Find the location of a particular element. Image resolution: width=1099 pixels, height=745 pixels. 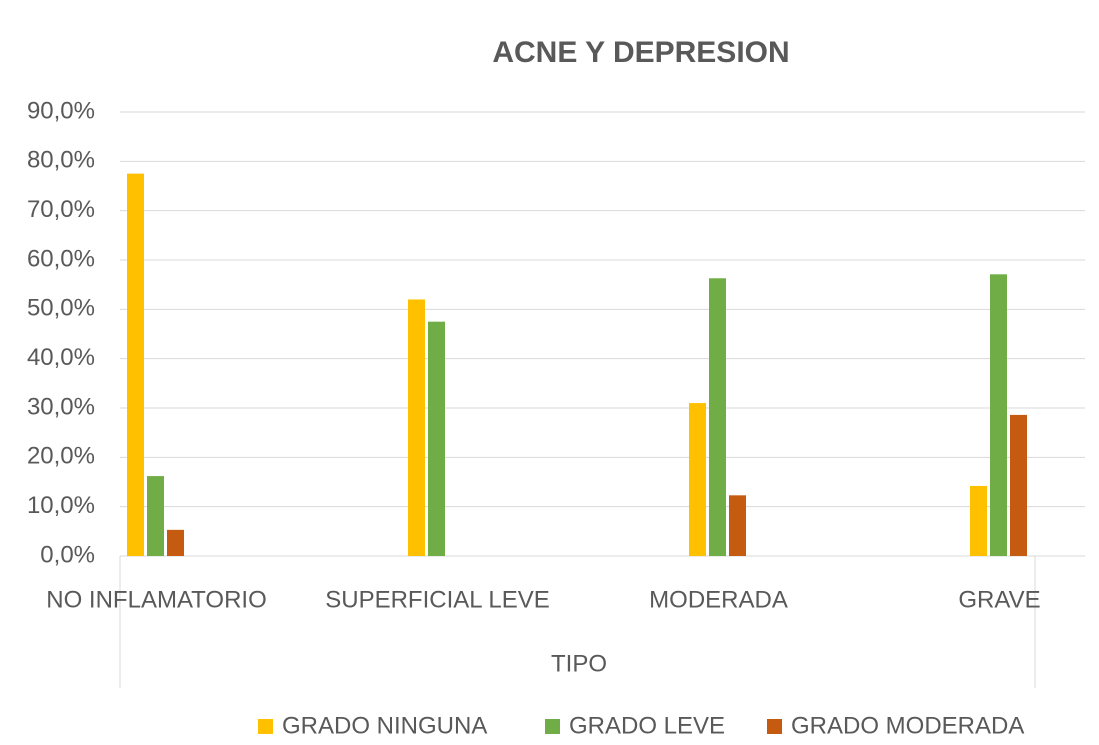

x-tick-label: GRAVE is located at coordinates (999, 599).